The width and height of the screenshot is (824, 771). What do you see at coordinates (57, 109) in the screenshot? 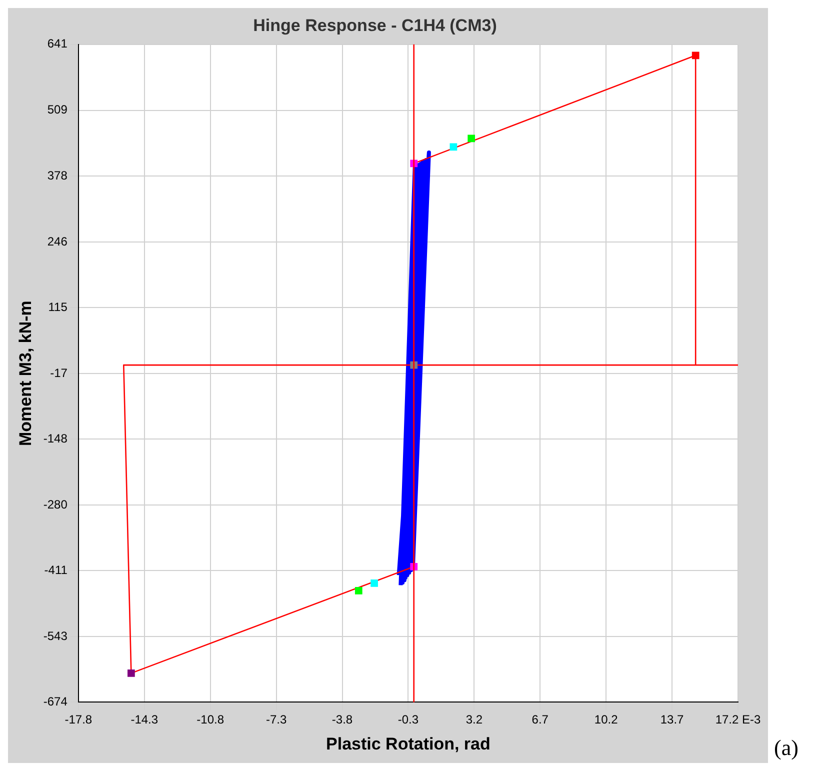
I see `y-tick-label: 509` at bounding box center [57, 109].